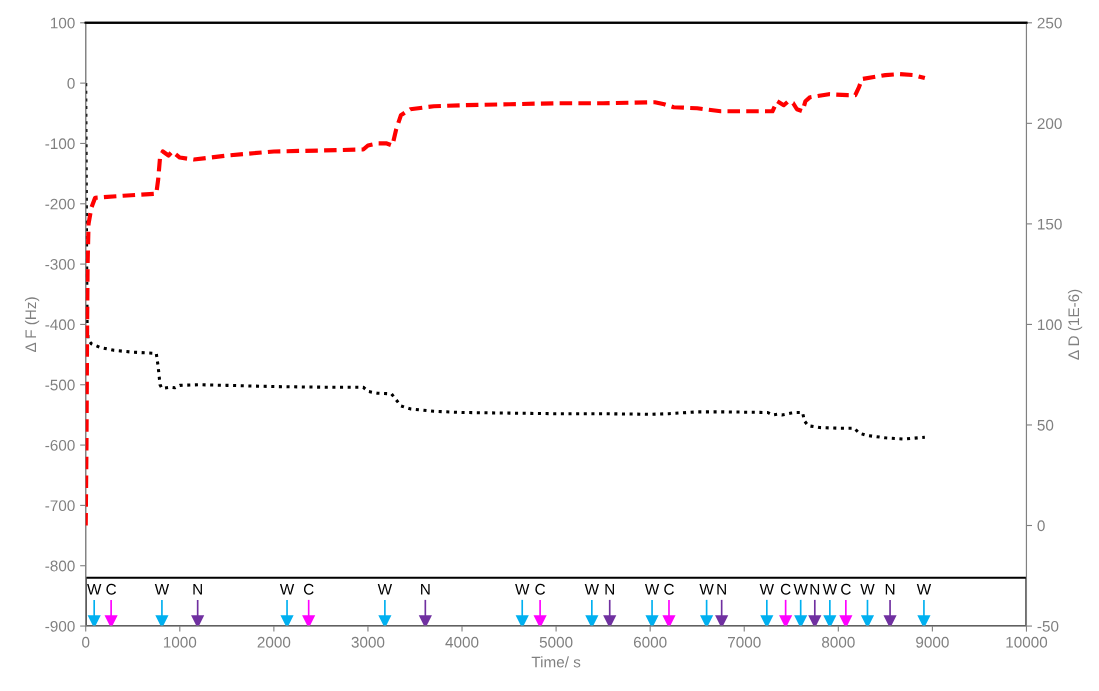 The width and height of the screenshot is (1099, 691). What do you see at coordinates (197, 589) in the screenshot?
I see `series-label: N` at bounding box center [197, 589].